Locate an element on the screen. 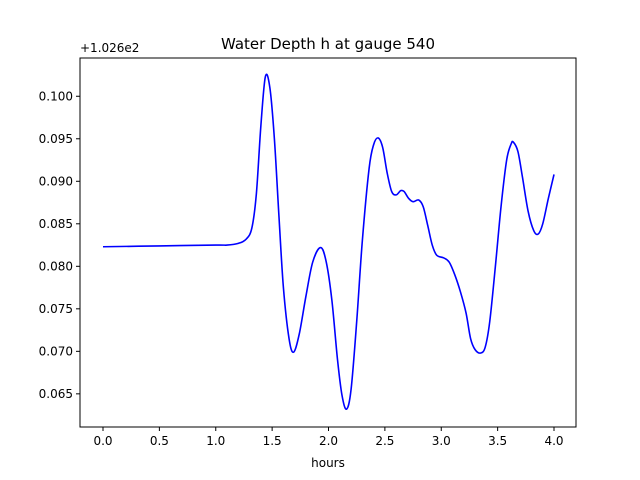 The width and height of the screenshot is (640, 480). x-tick-label: 1.5 is located at coordinates (272, 441).